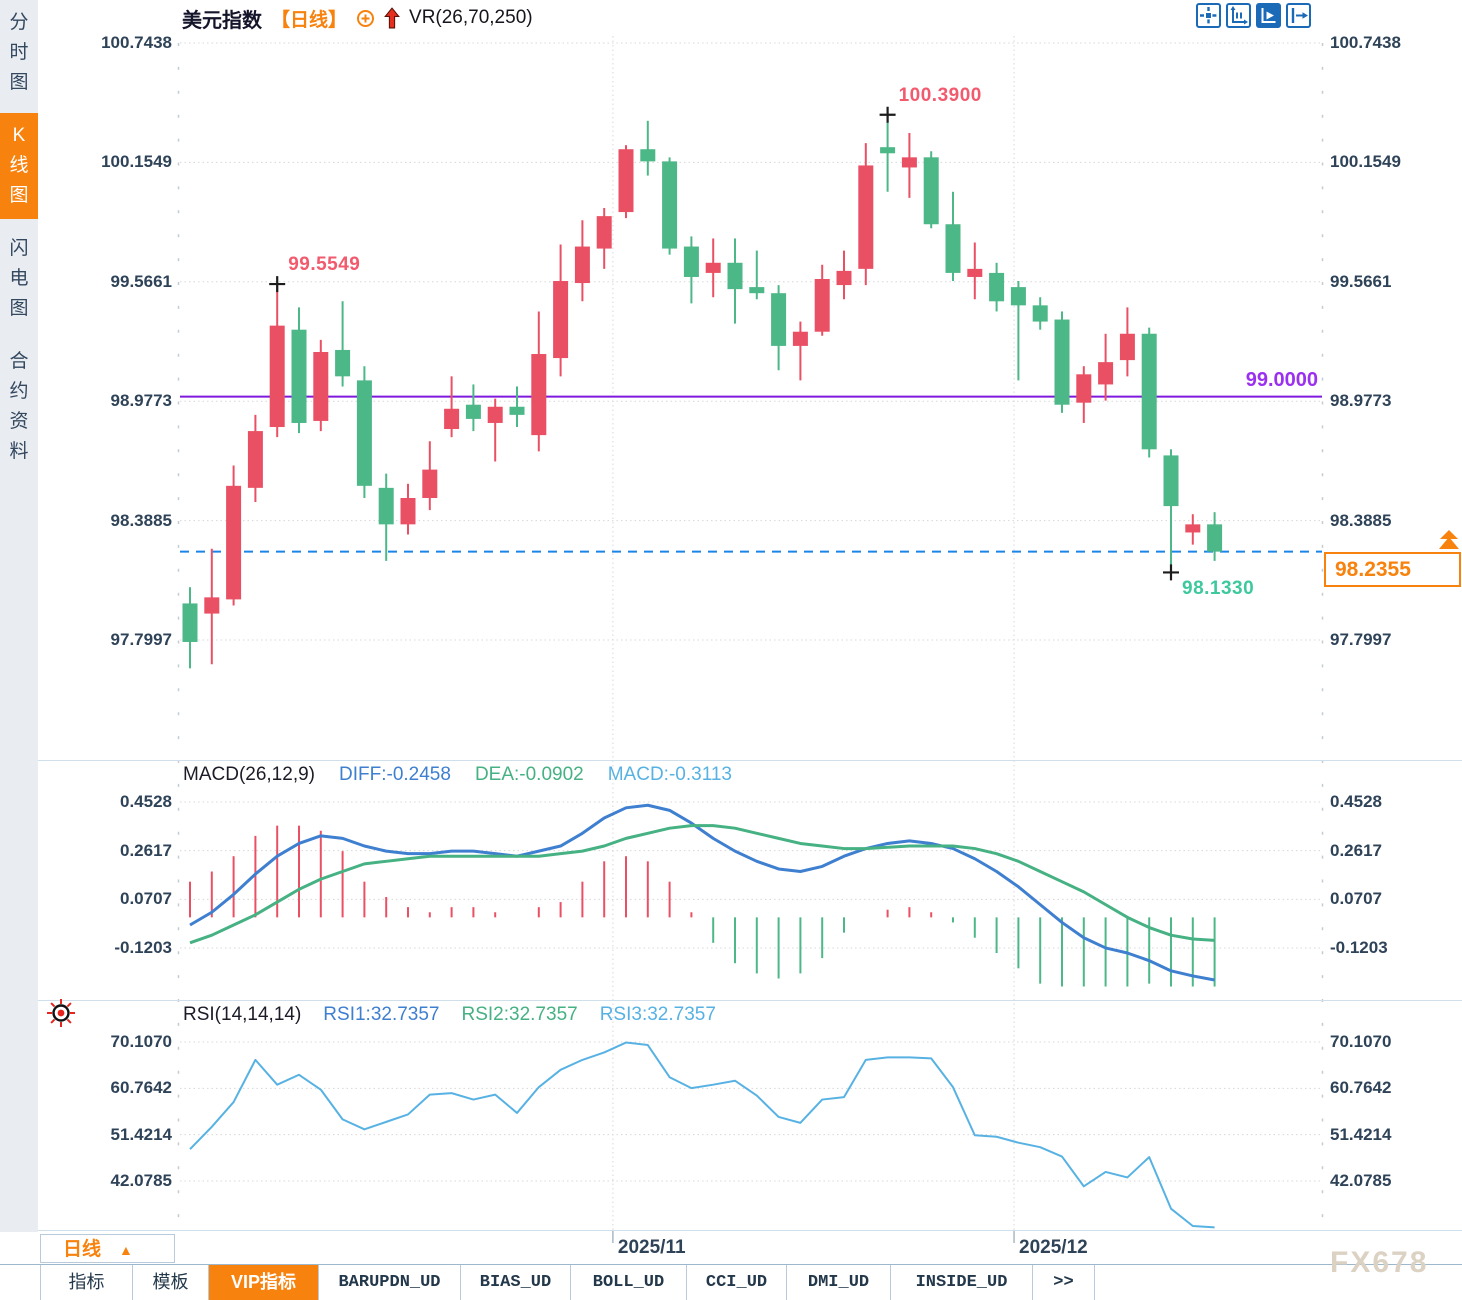 This screenshot has height=1300, width=1462. I want to click on watermark: FX678, so click(1379, 1262).